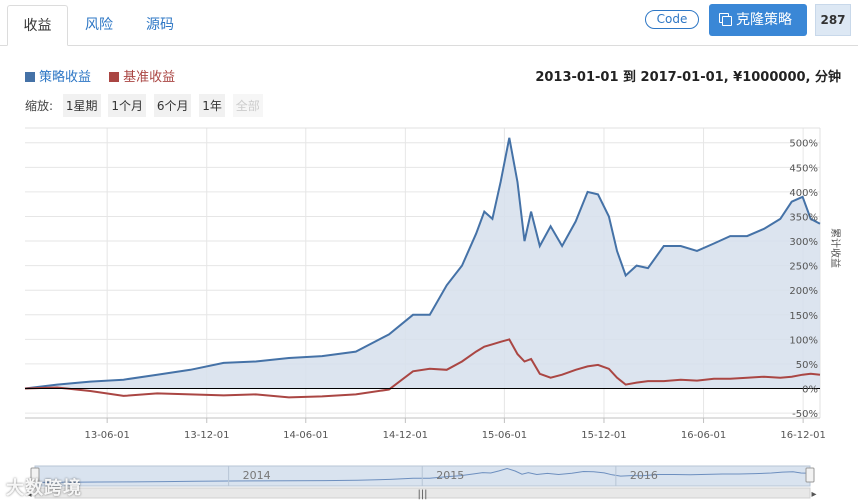  What do you see at coordinates (30, 77) in the screenshot?
I see `legend-swatch-strategy` at bounding box center [30, 77].